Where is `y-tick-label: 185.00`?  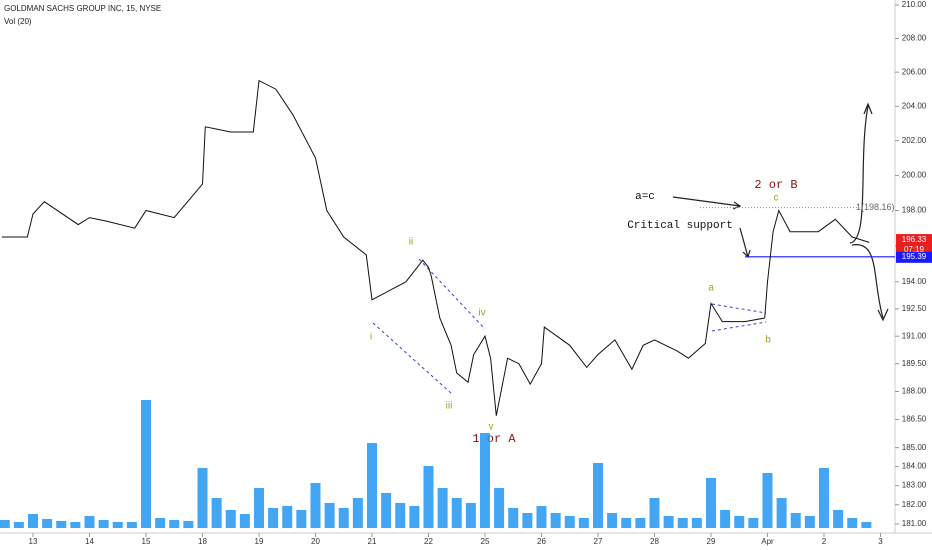
y-tick-label: 185.00 is located at coordinates (914, 447).